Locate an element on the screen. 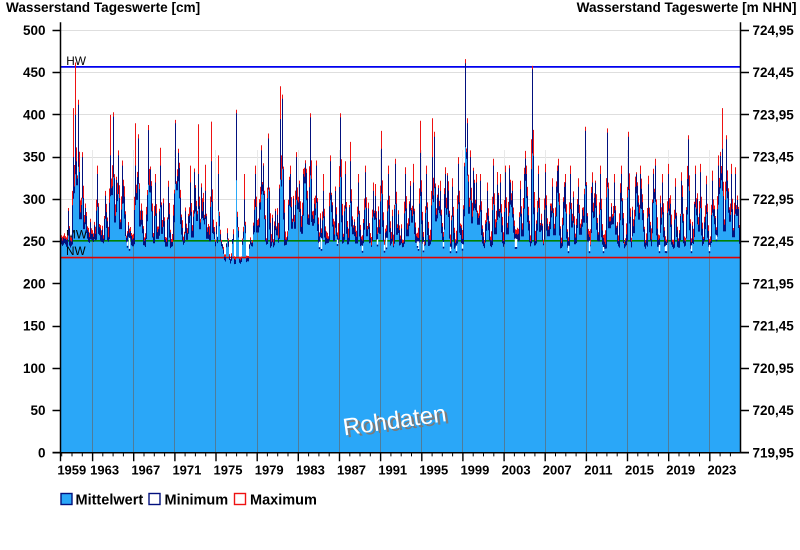 The height and width of the screenshot is (550, 800). svg-text: 1995 is located at coordinates (433, 470).